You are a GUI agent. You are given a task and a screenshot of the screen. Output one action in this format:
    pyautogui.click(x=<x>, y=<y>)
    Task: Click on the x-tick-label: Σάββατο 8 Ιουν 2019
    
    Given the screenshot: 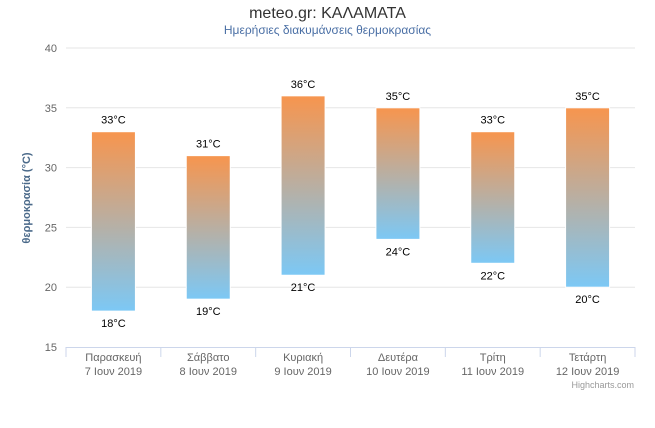 What is the action you would take?
    pyautogui.click(x=208, y=365)
    